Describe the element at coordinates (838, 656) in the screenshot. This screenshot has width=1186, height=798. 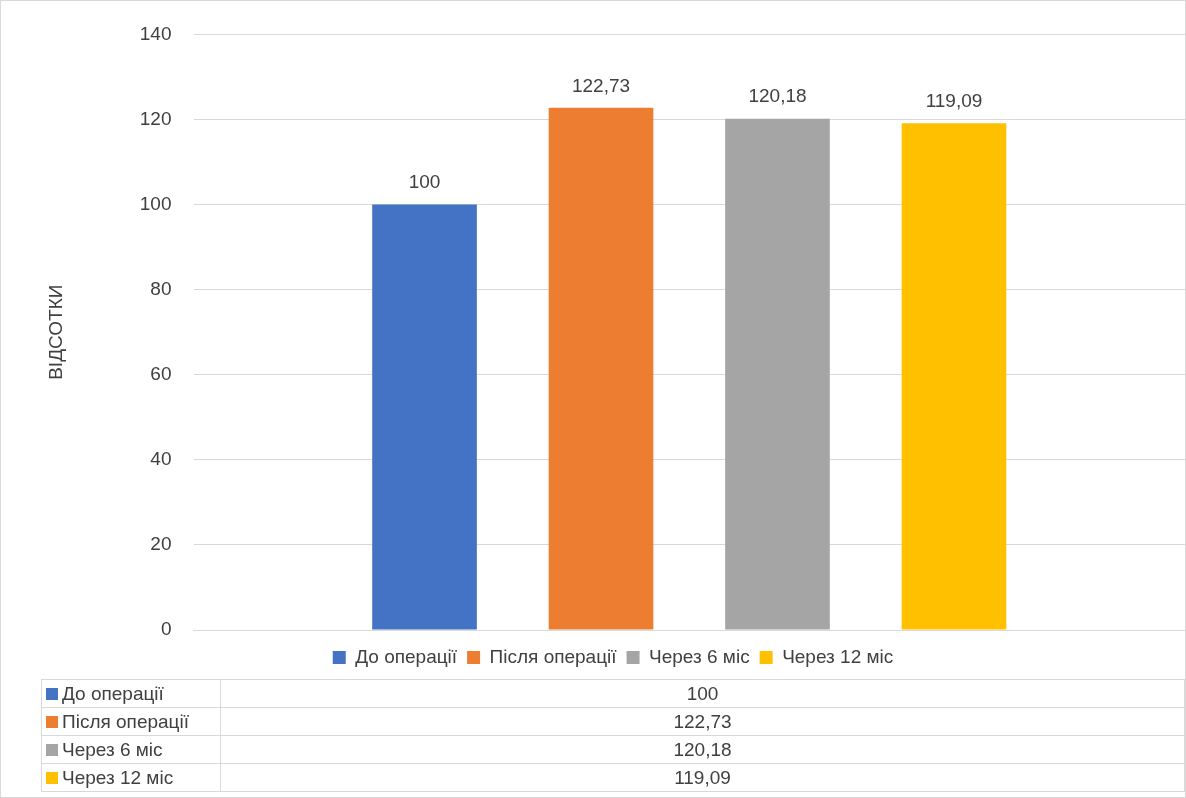
I see `legend-label: Через 12 міс` at that location.